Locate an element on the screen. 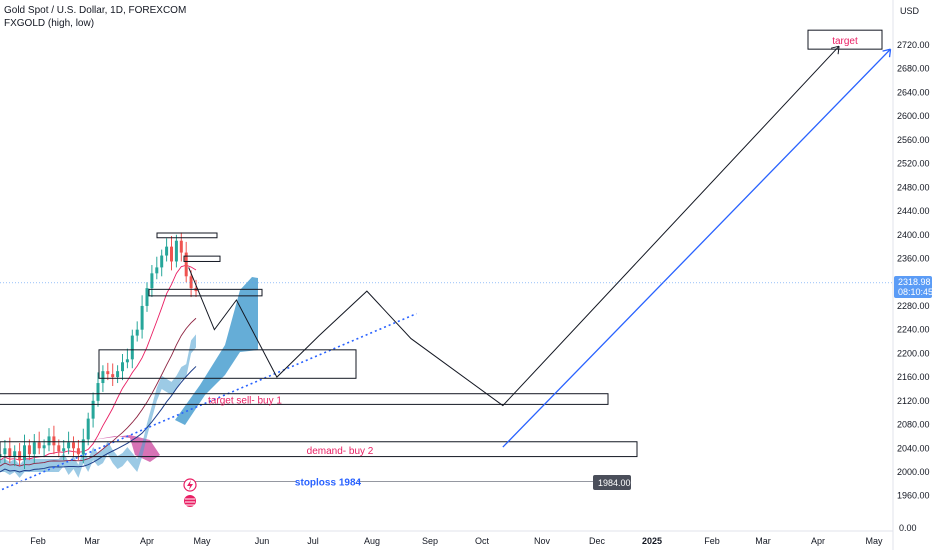 This screenshot has width=932, height=550. x-tick-label: 2025 is located at coordinates (652, 541).